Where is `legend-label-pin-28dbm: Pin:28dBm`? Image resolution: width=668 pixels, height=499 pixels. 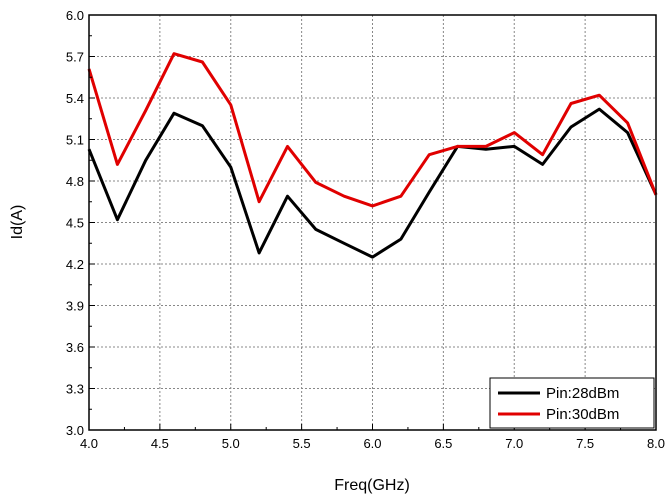 legend-label-pin-28dbm: Pin:28dBm is located at coordinates (582, 393).